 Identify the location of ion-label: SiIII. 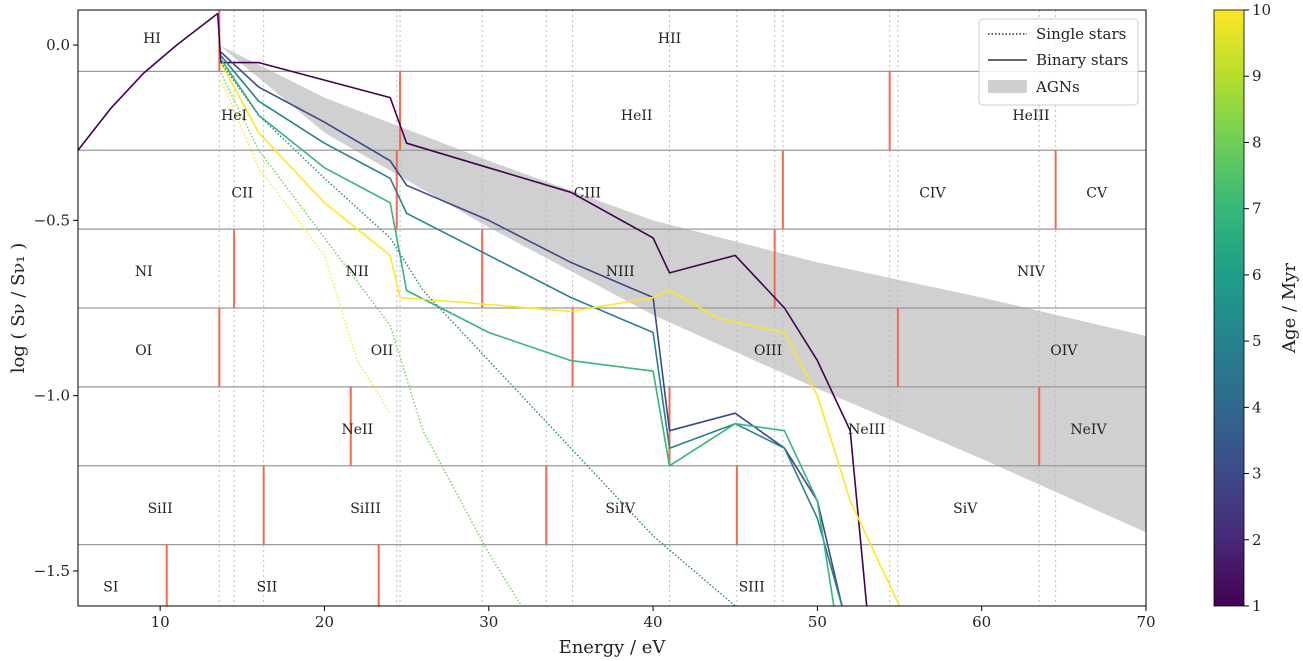
(365, 509).